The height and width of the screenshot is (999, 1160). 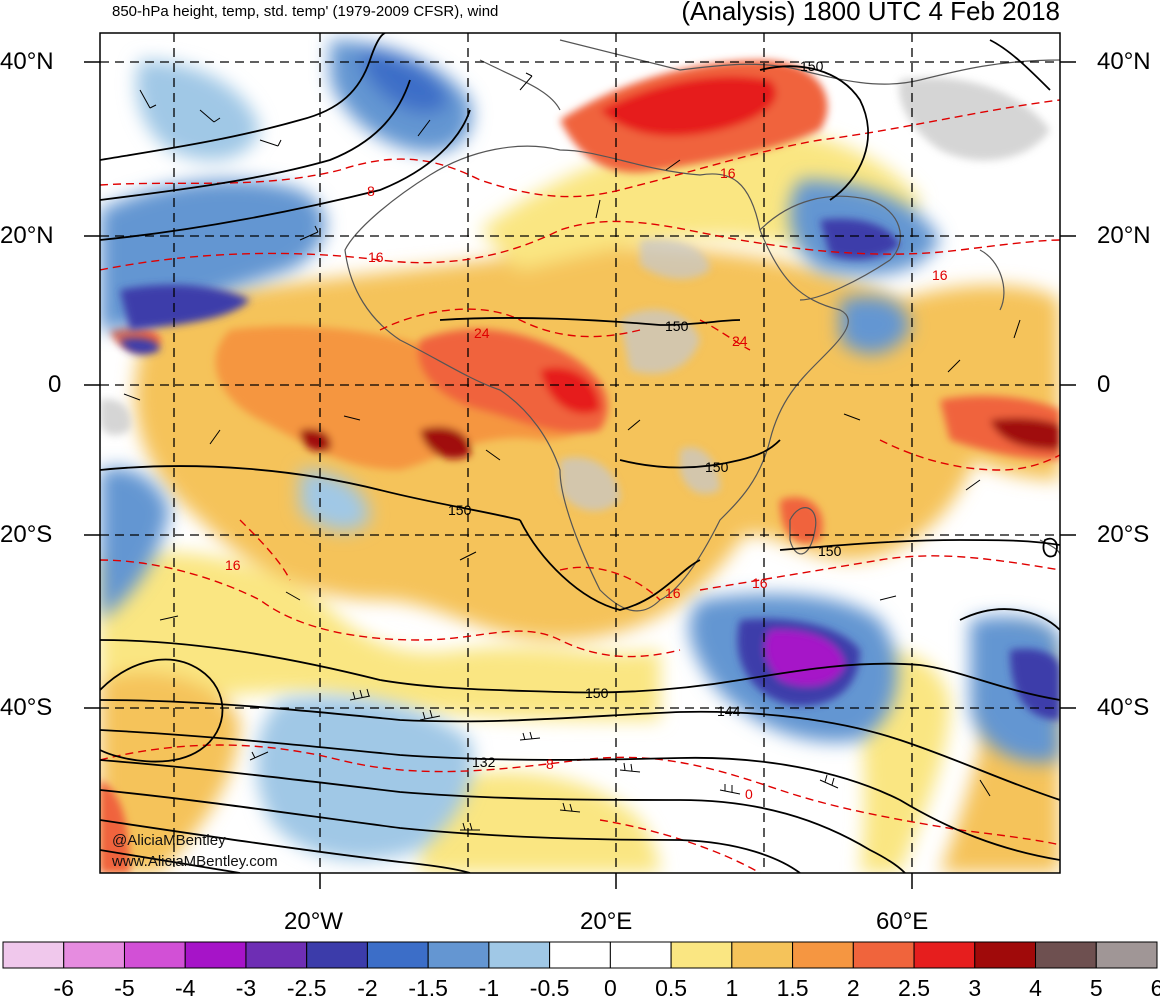 What do you see at coordinates (27, 61) in the screenshot?
I see `lat-label-left: 40°N` at bounding box center [27, 61].